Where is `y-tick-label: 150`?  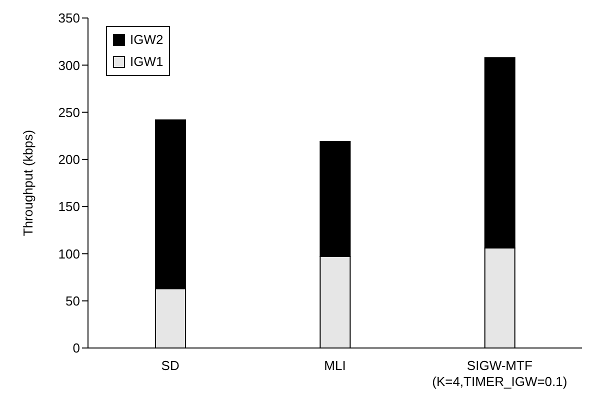 y-tick-label: 150 is located at coordinates (69, 206).